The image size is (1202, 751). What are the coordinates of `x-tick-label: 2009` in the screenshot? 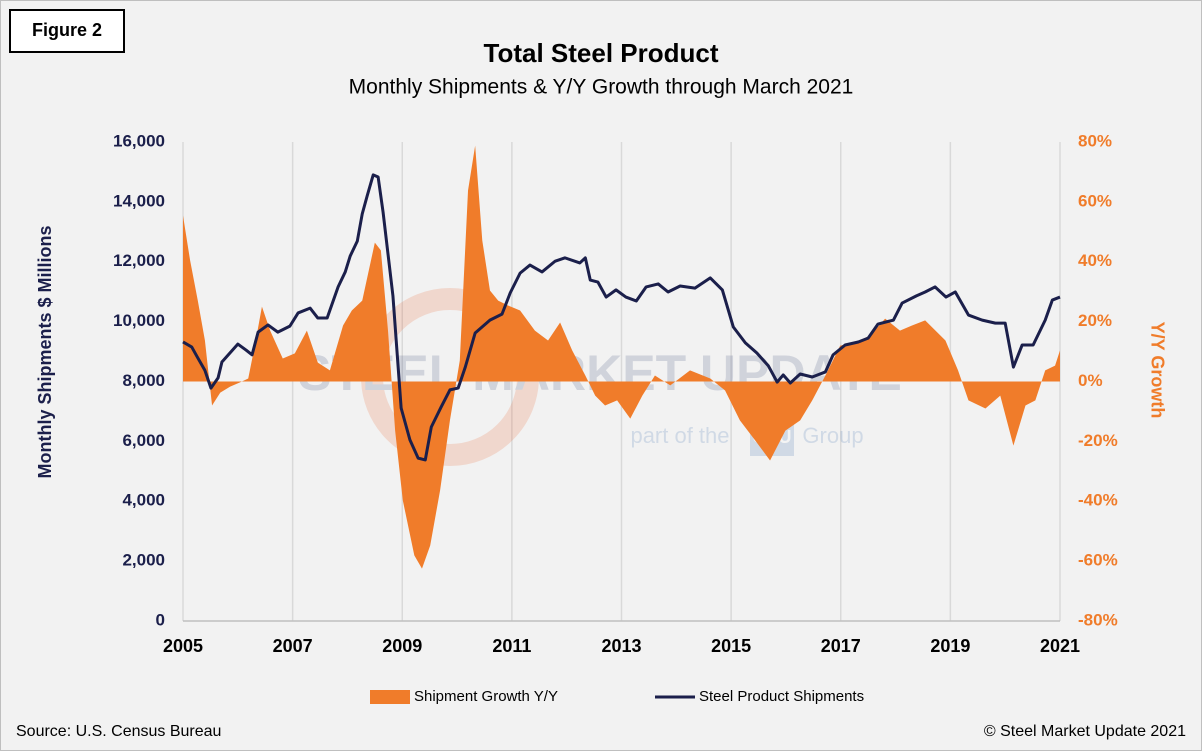 It's located at (402, 646).